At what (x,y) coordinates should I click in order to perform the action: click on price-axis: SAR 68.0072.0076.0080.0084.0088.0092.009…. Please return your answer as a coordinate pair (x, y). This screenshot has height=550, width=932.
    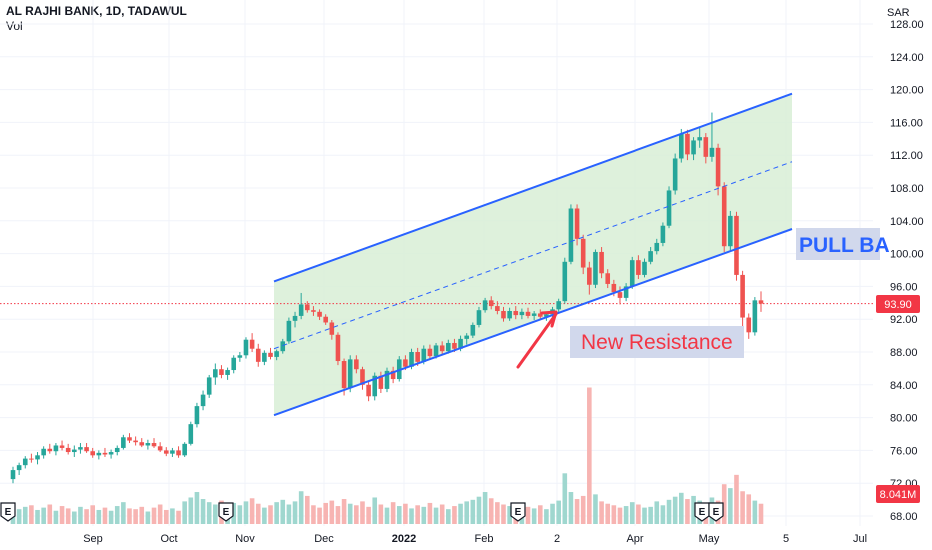
    Looking at the image, I should click on (905, 265).